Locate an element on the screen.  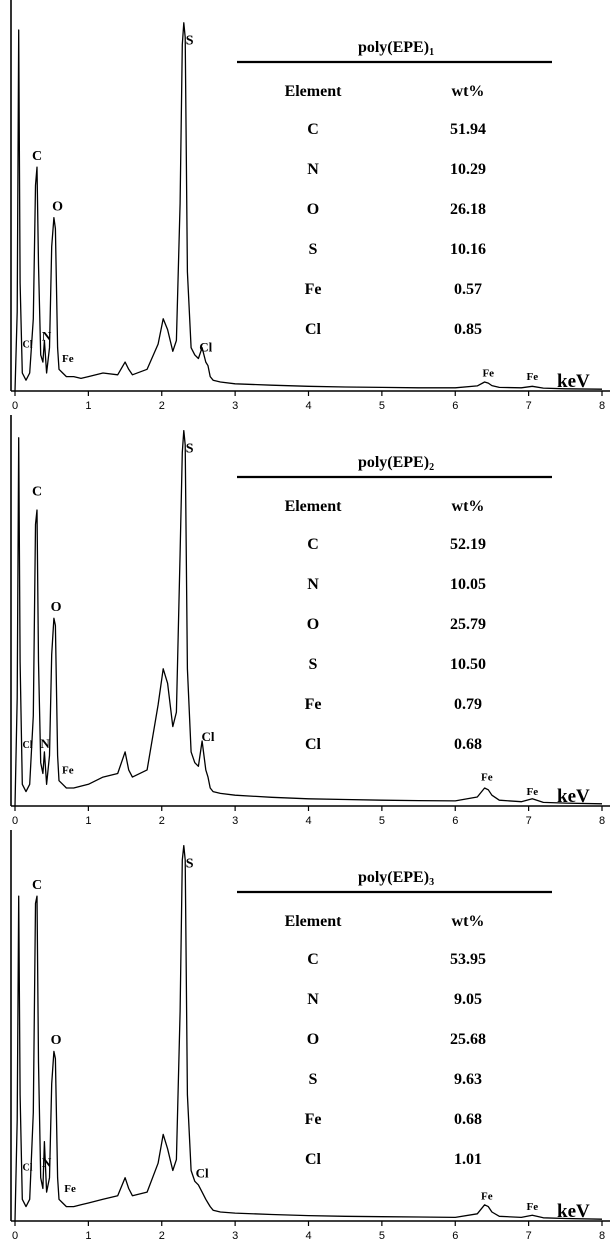
table-wt-cell: 25.79 is located at coordinates (468, 624).